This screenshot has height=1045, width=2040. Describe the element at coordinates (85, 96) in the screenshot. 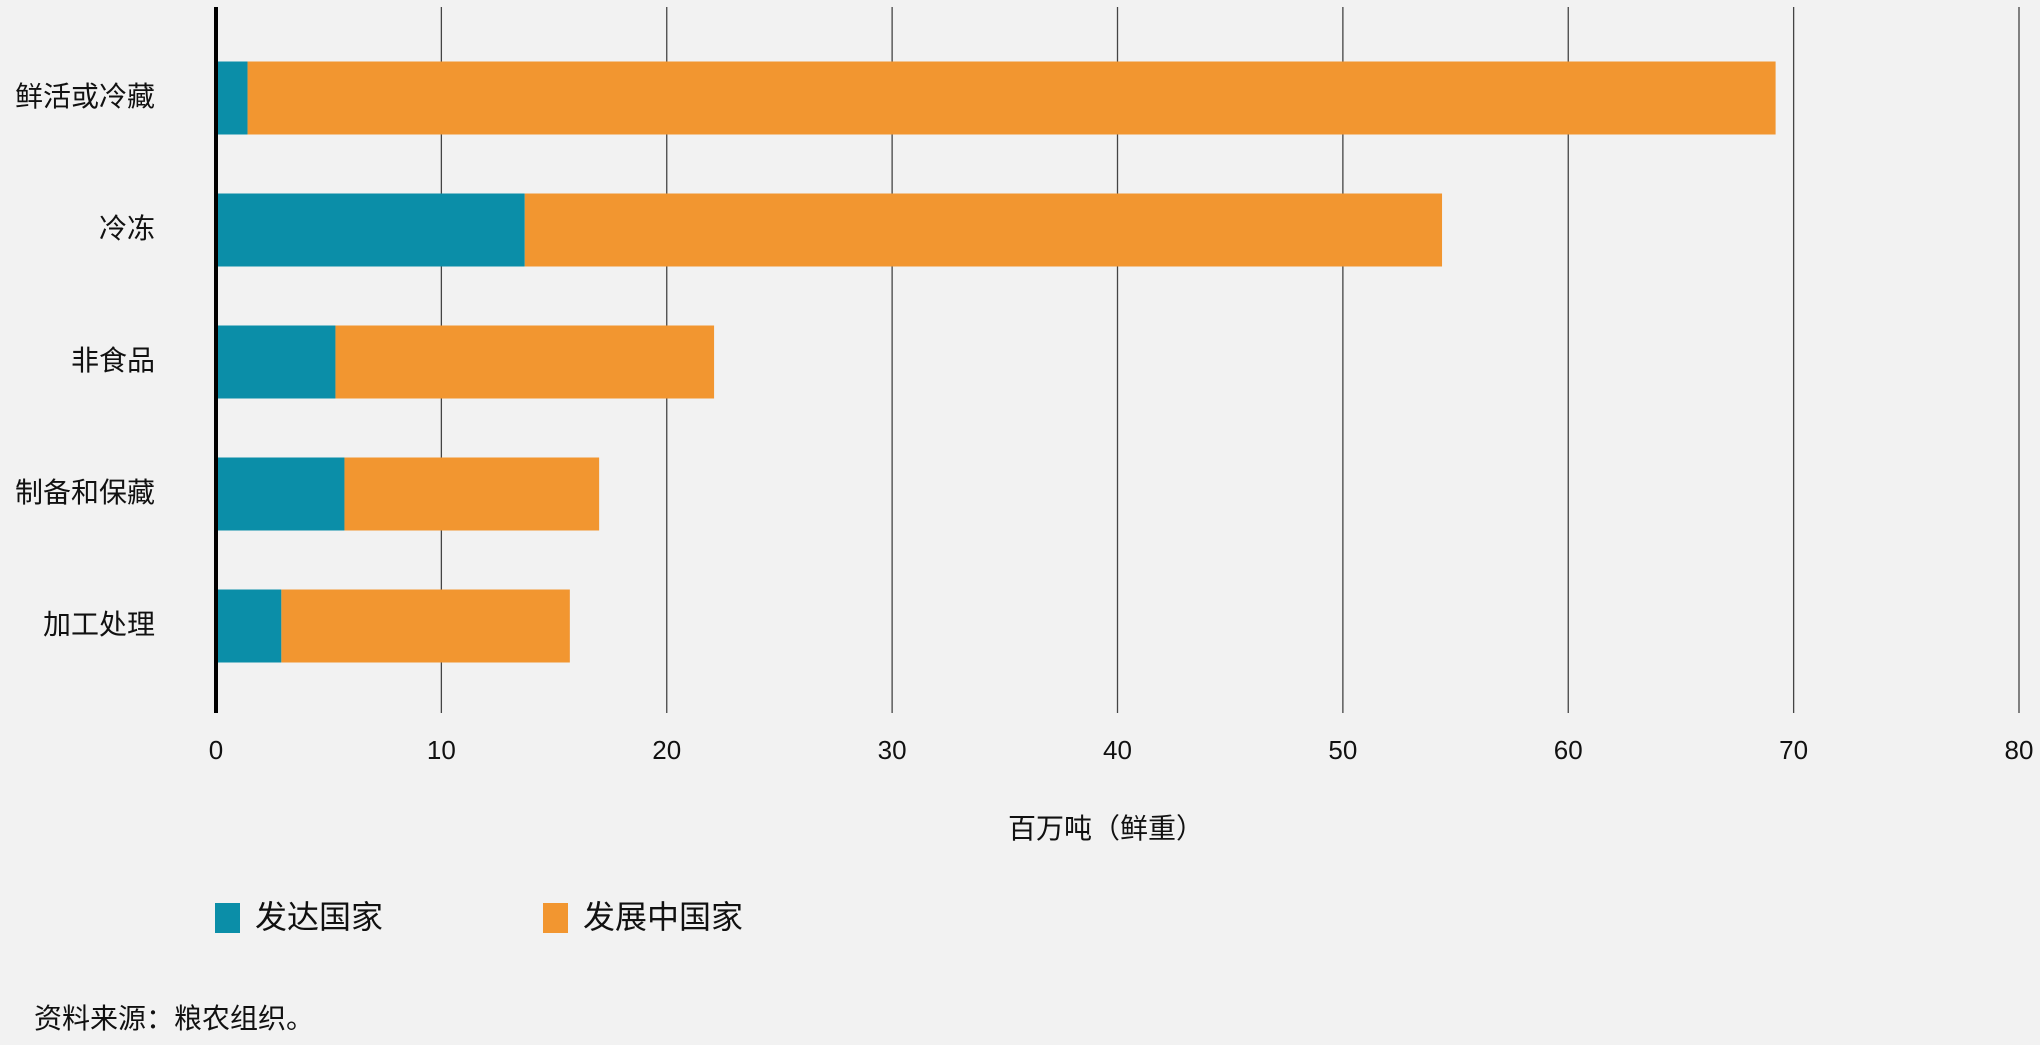

I see `y-tick-label: 鲜活或冷藏` at that location.